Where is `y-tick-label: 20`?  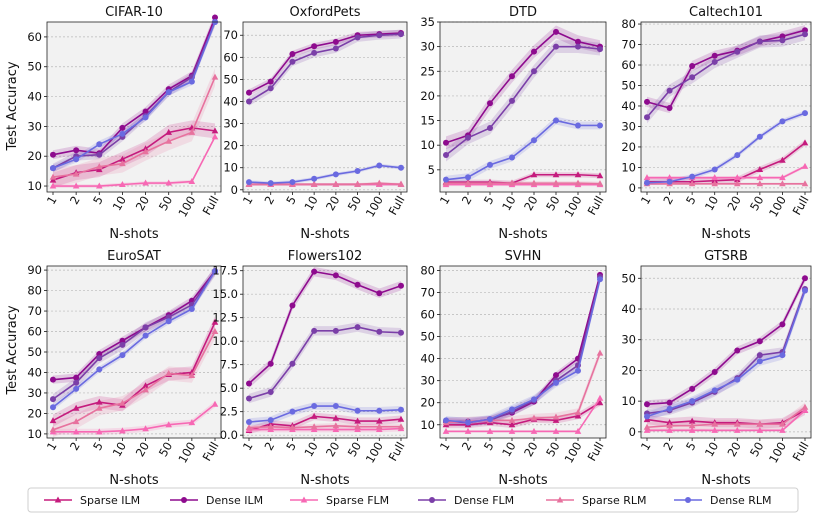 y-tick-label: 20 is located at coordinates (34, 156).